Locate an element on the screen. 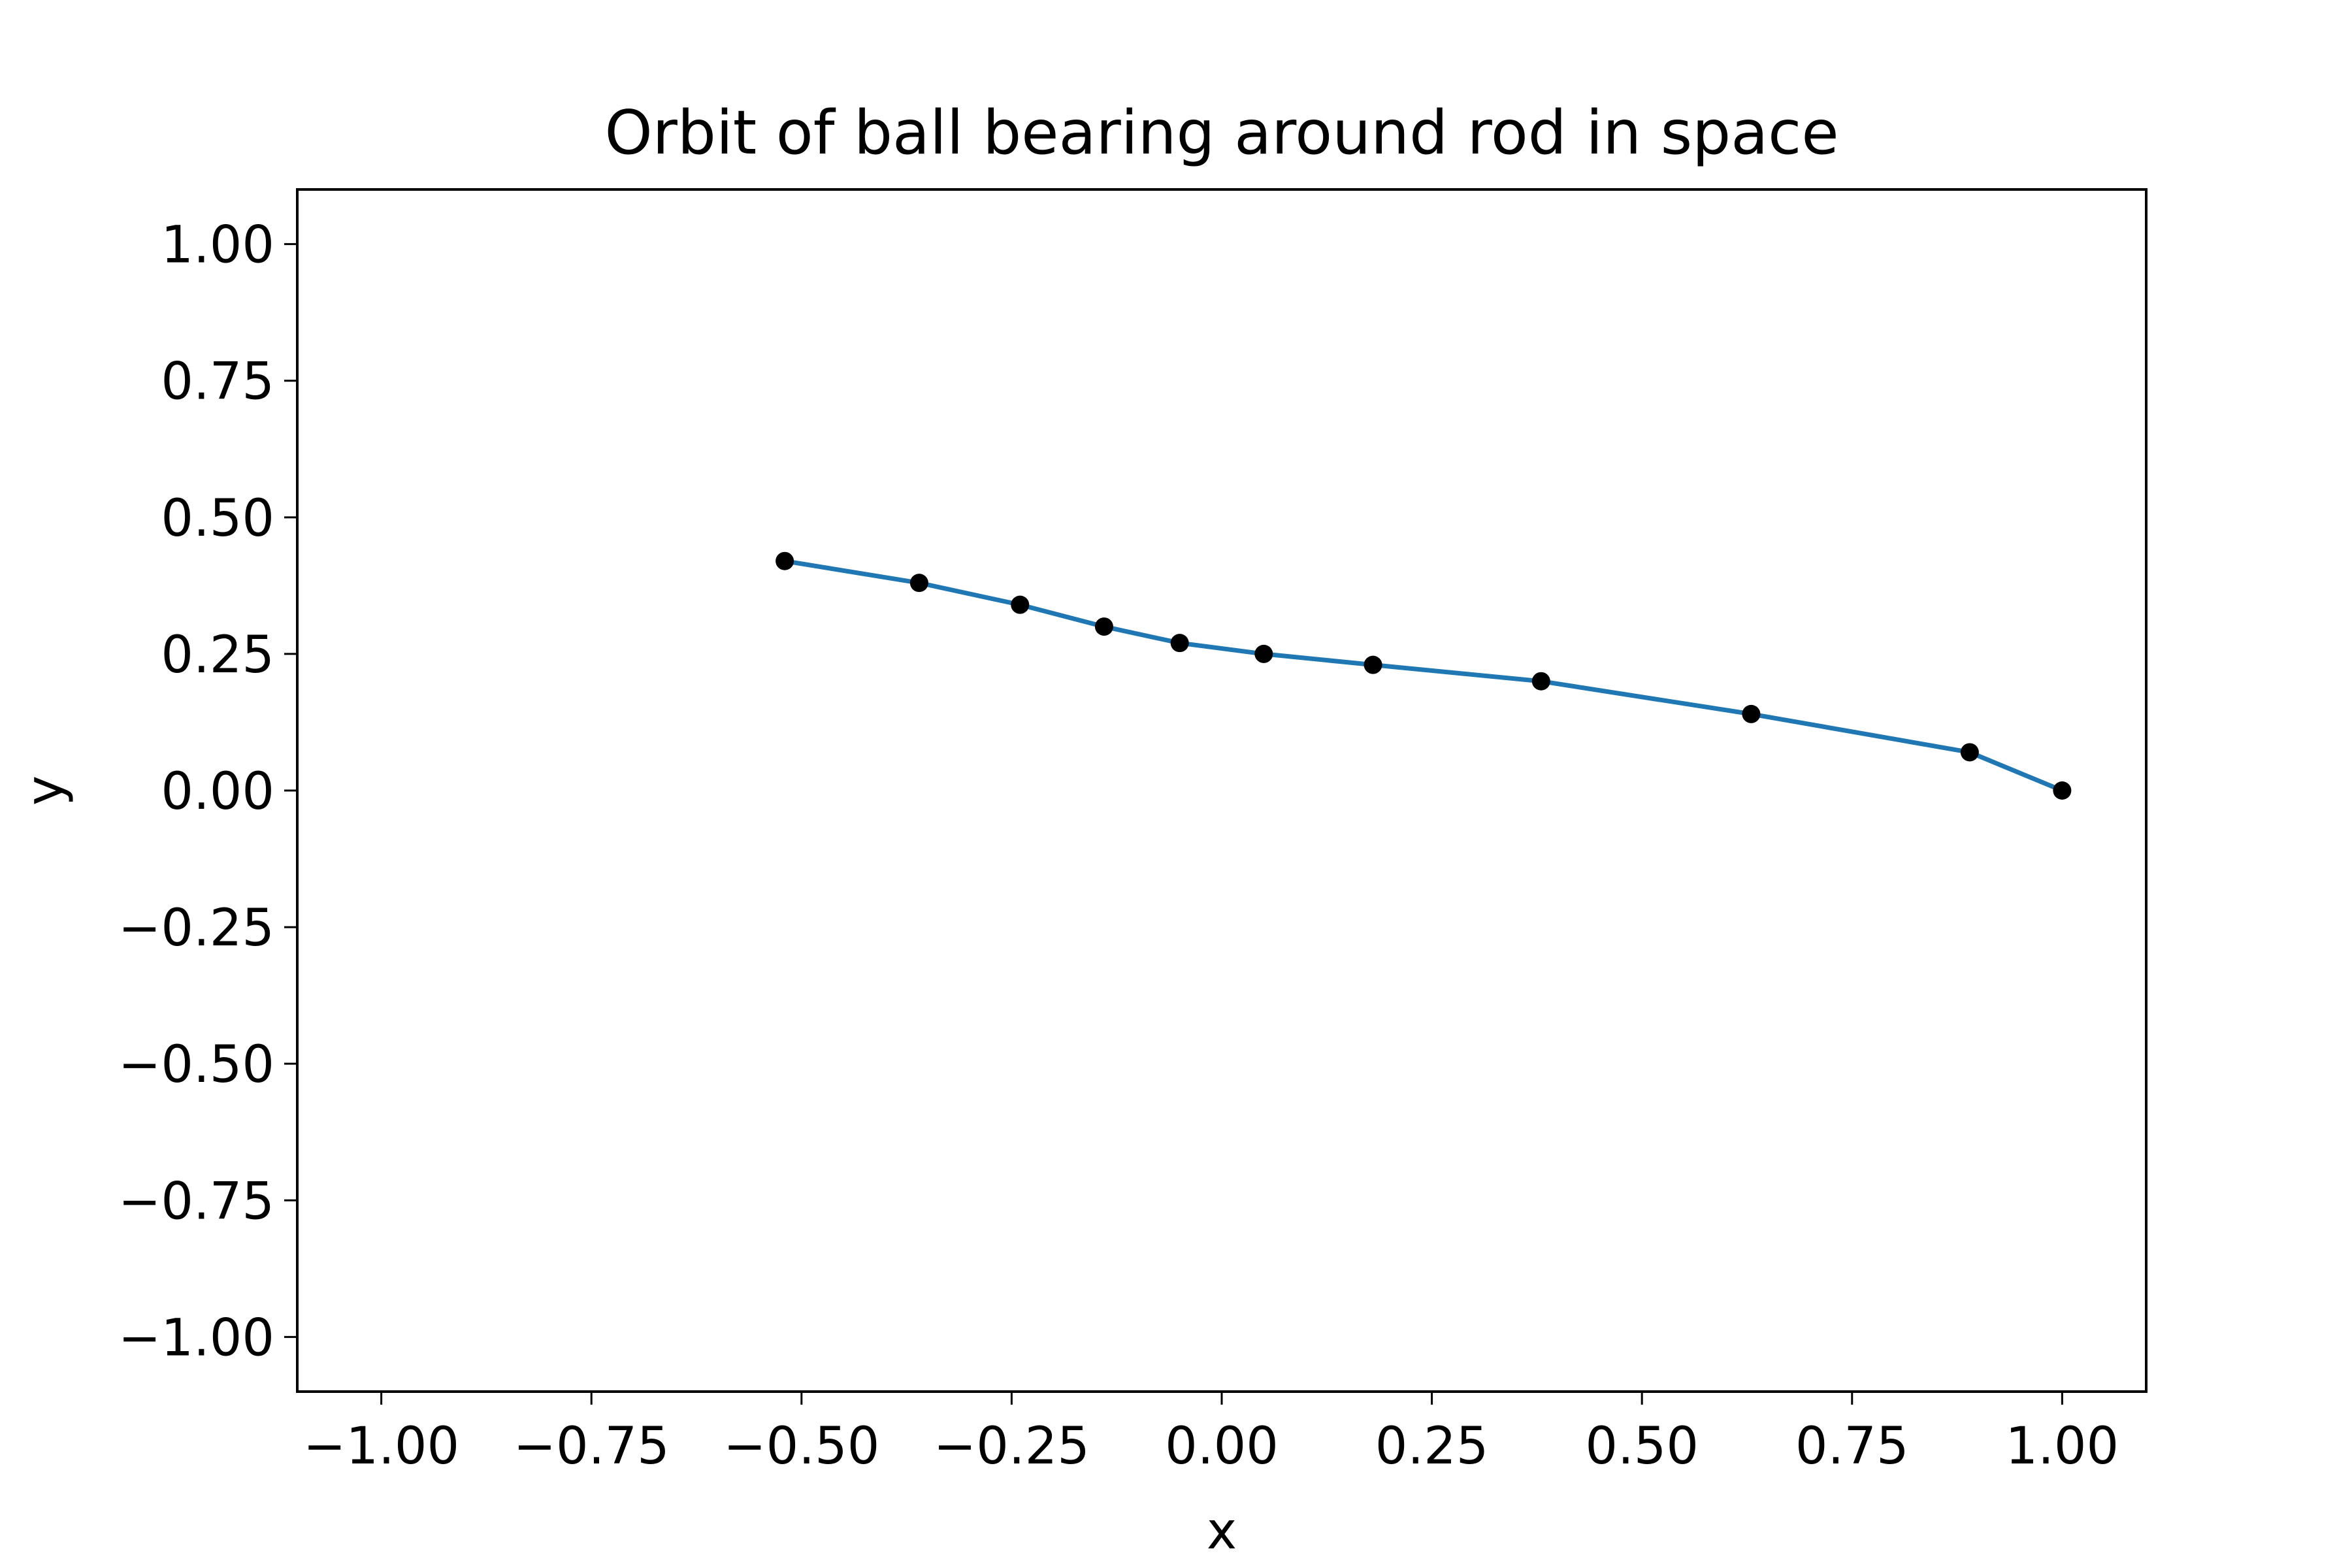 This screenshot has width=2352, height=1568. x-tick-label: −0.50 is located at coordinates (801, 1446).